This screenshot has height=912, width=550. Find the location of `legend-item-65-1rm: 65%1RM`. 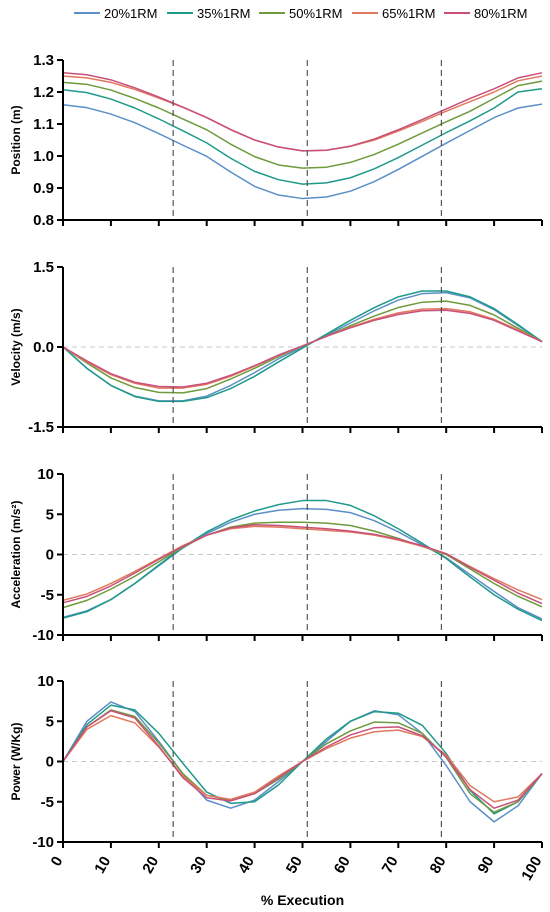

legend-item-65-1rm: 65%1RM is located at coordinates (393, 13).